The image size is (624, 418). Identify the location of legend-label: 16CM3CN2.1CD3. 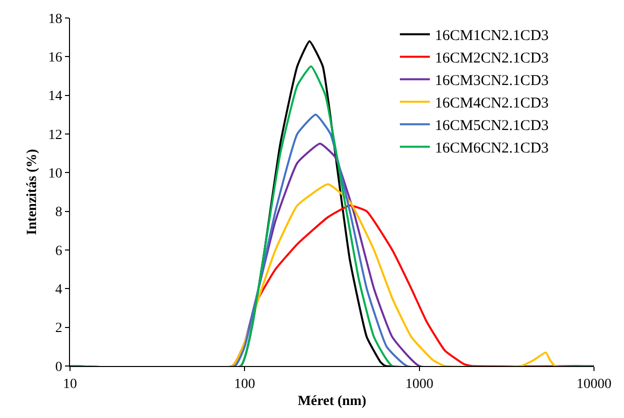
(491, 81).